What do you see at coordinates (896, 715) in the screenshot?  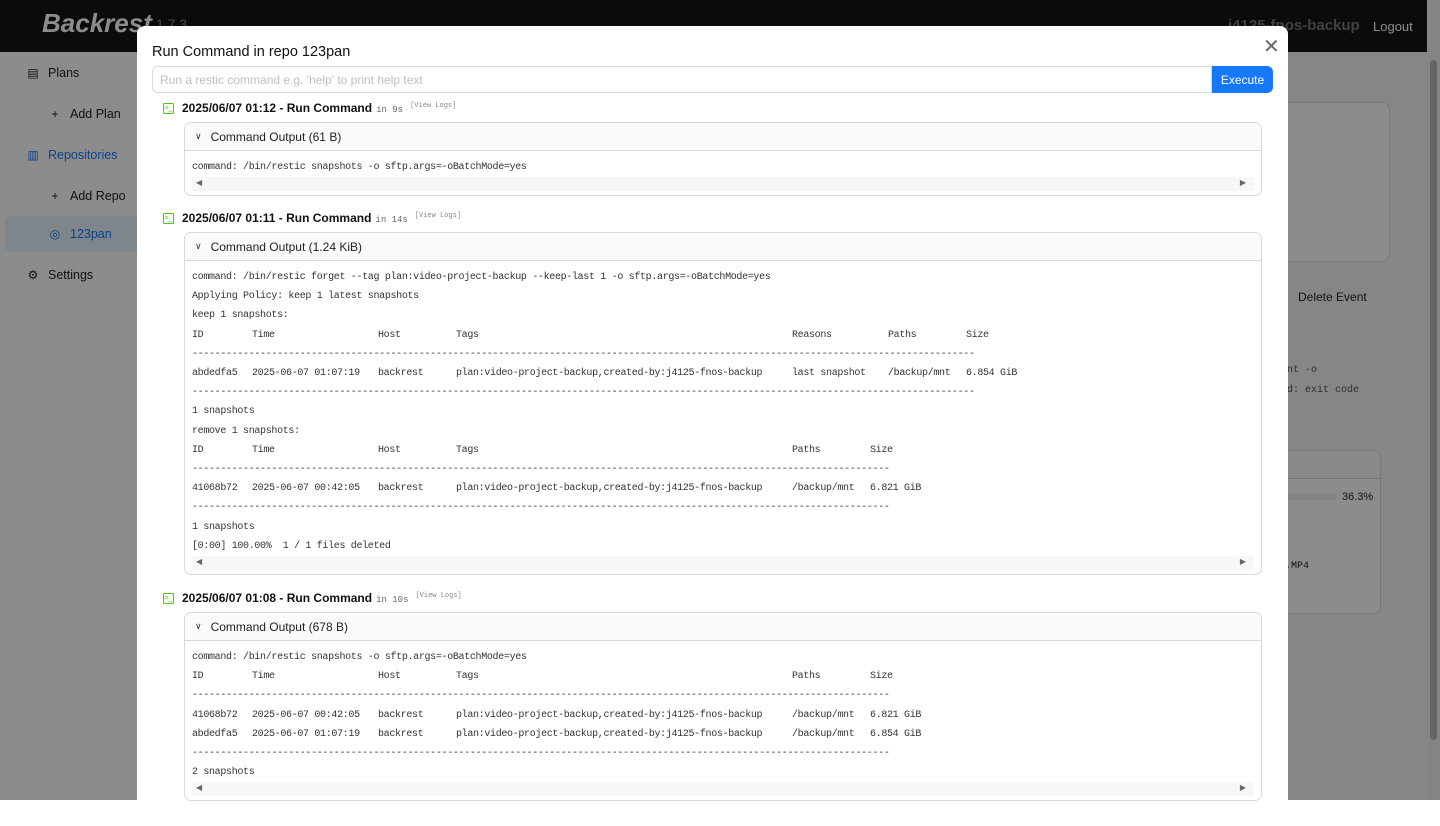 I see `table-cell: 6.821 GiB` at bounding box center [896, 715].